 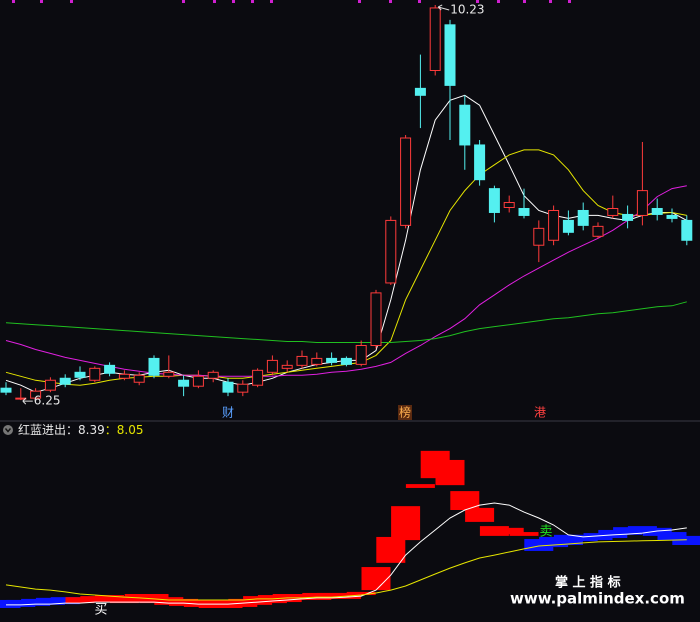 I want to click on event-marker: 榜, so click(x=405, y=412).